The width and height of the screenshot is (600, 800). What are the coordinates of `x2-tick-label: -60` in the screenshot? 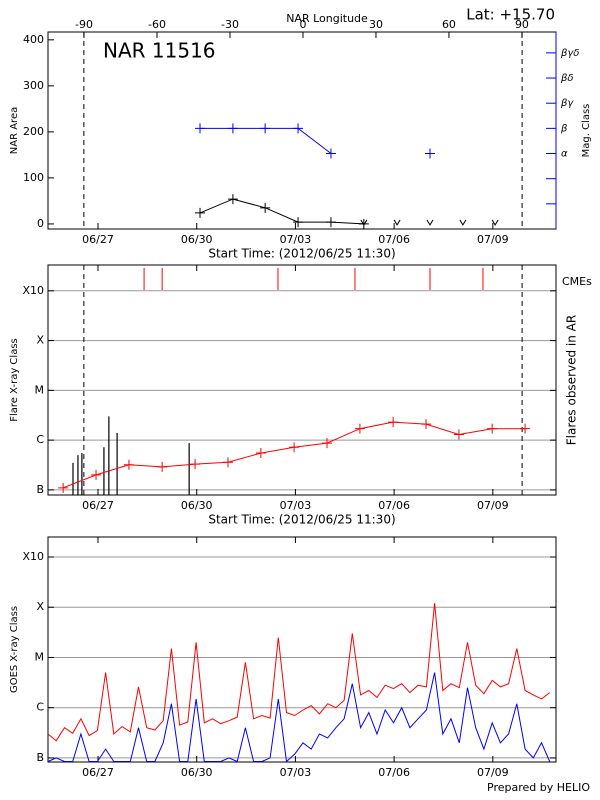 It's located at (157, 24).